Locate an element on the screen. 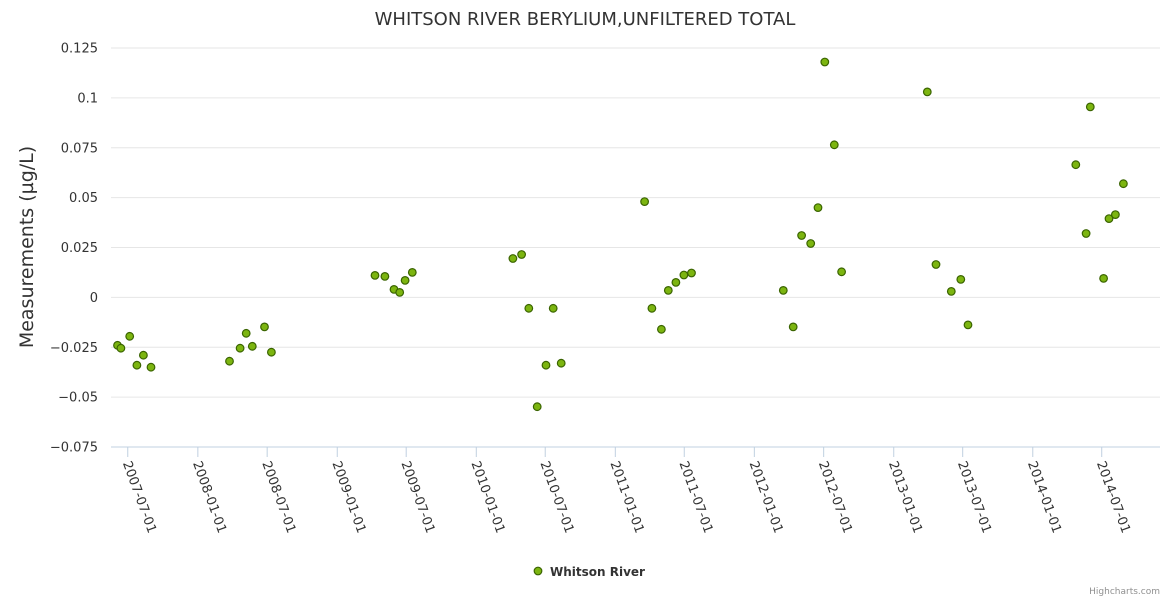 The height and width of the screenshot is (600, 1170). x-tick-label: 2011-01-01 is located at coordinates (627, 497).